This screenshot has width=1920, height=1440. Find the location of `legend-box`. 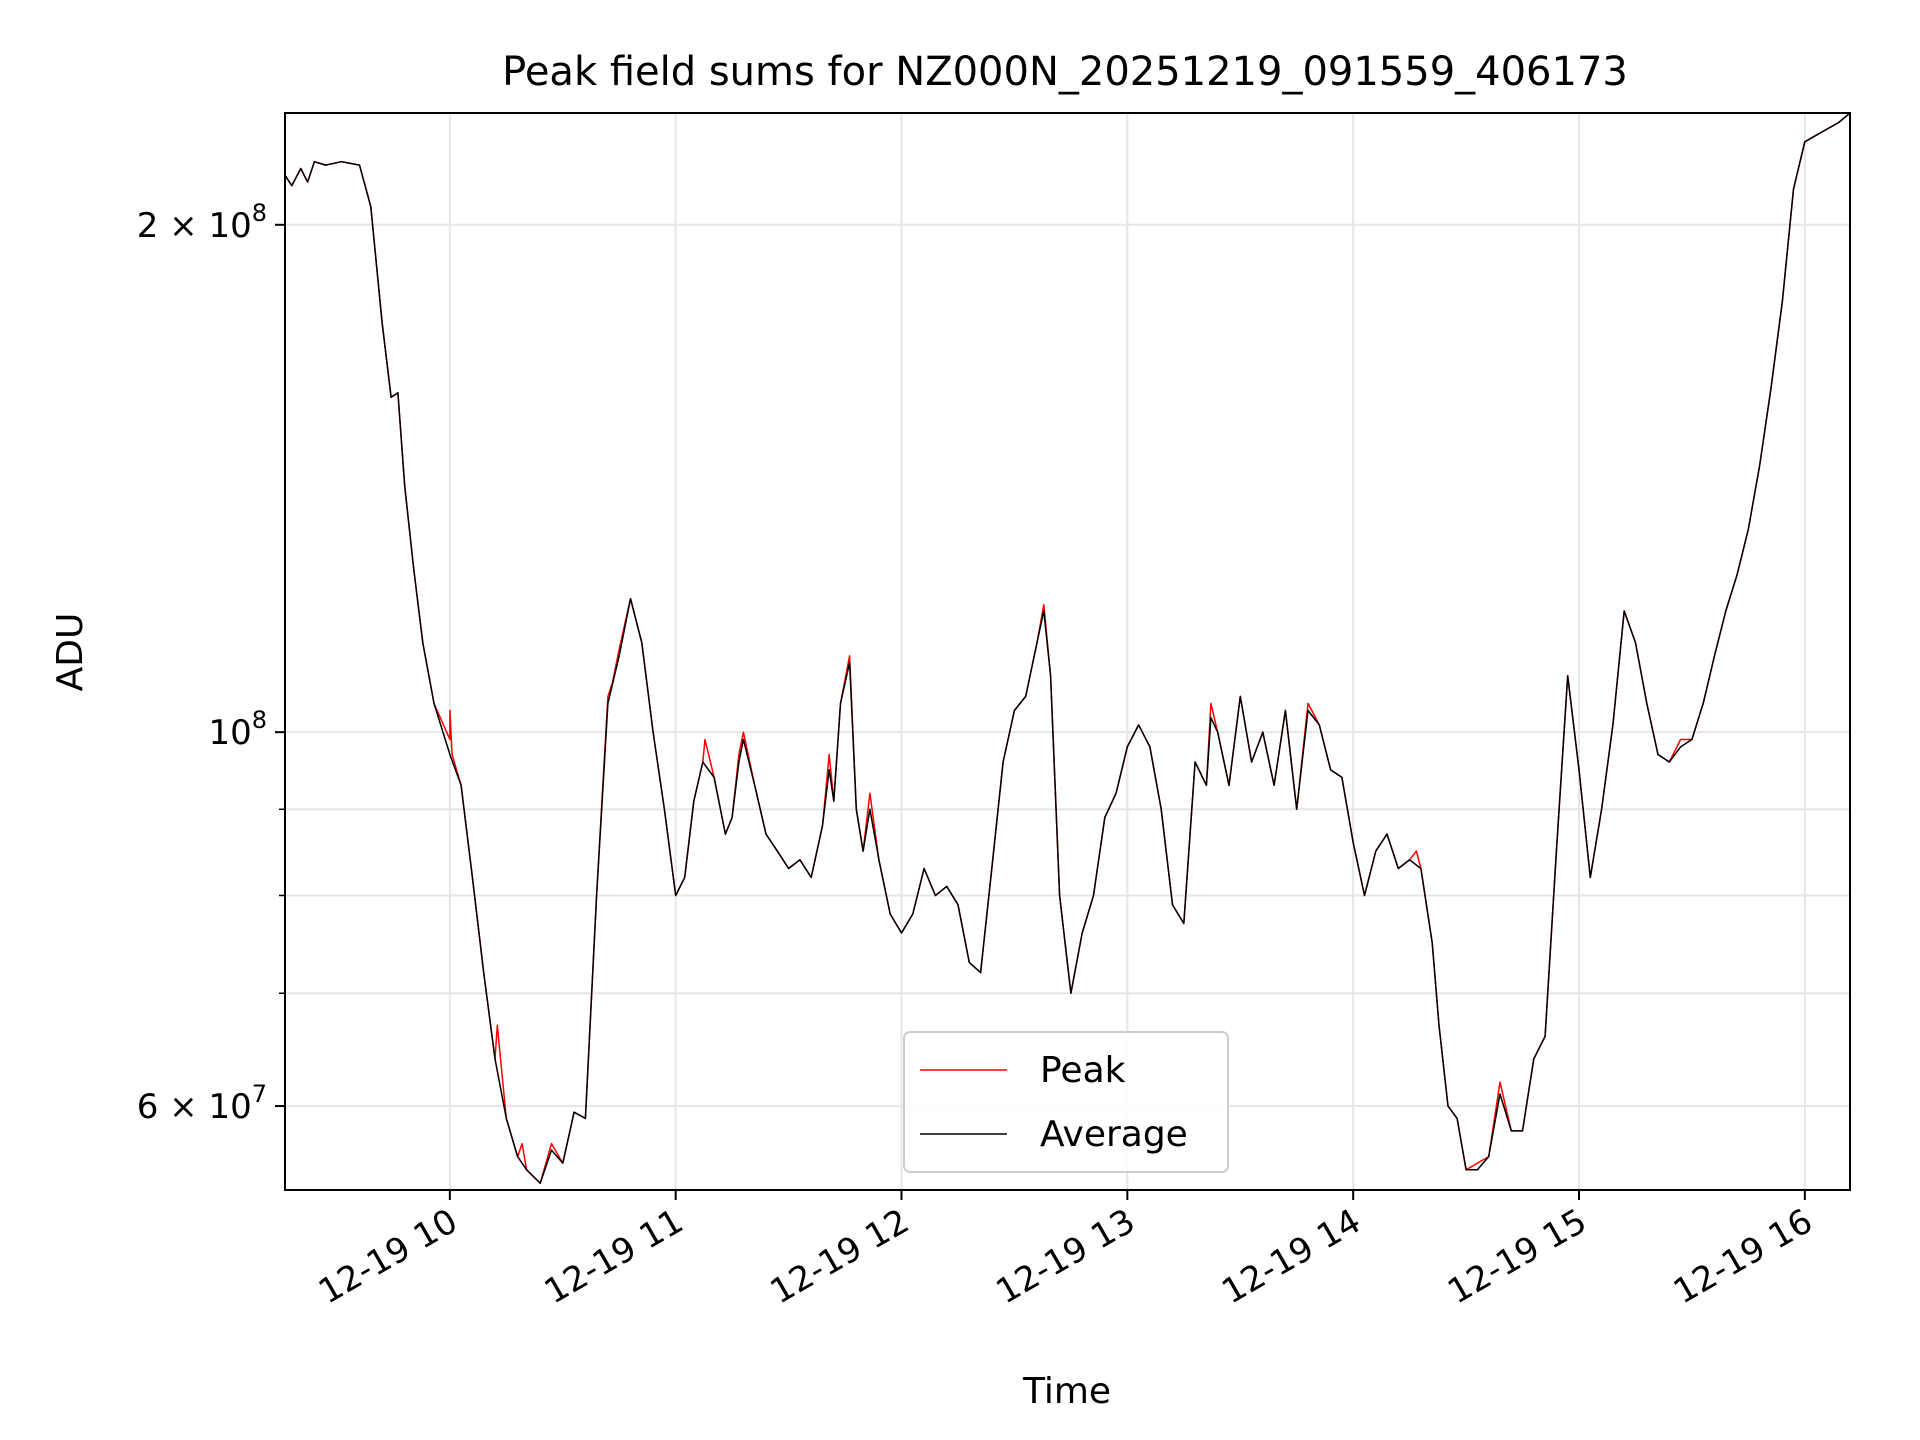

legend-box is located at coordinates (1066, 1102).